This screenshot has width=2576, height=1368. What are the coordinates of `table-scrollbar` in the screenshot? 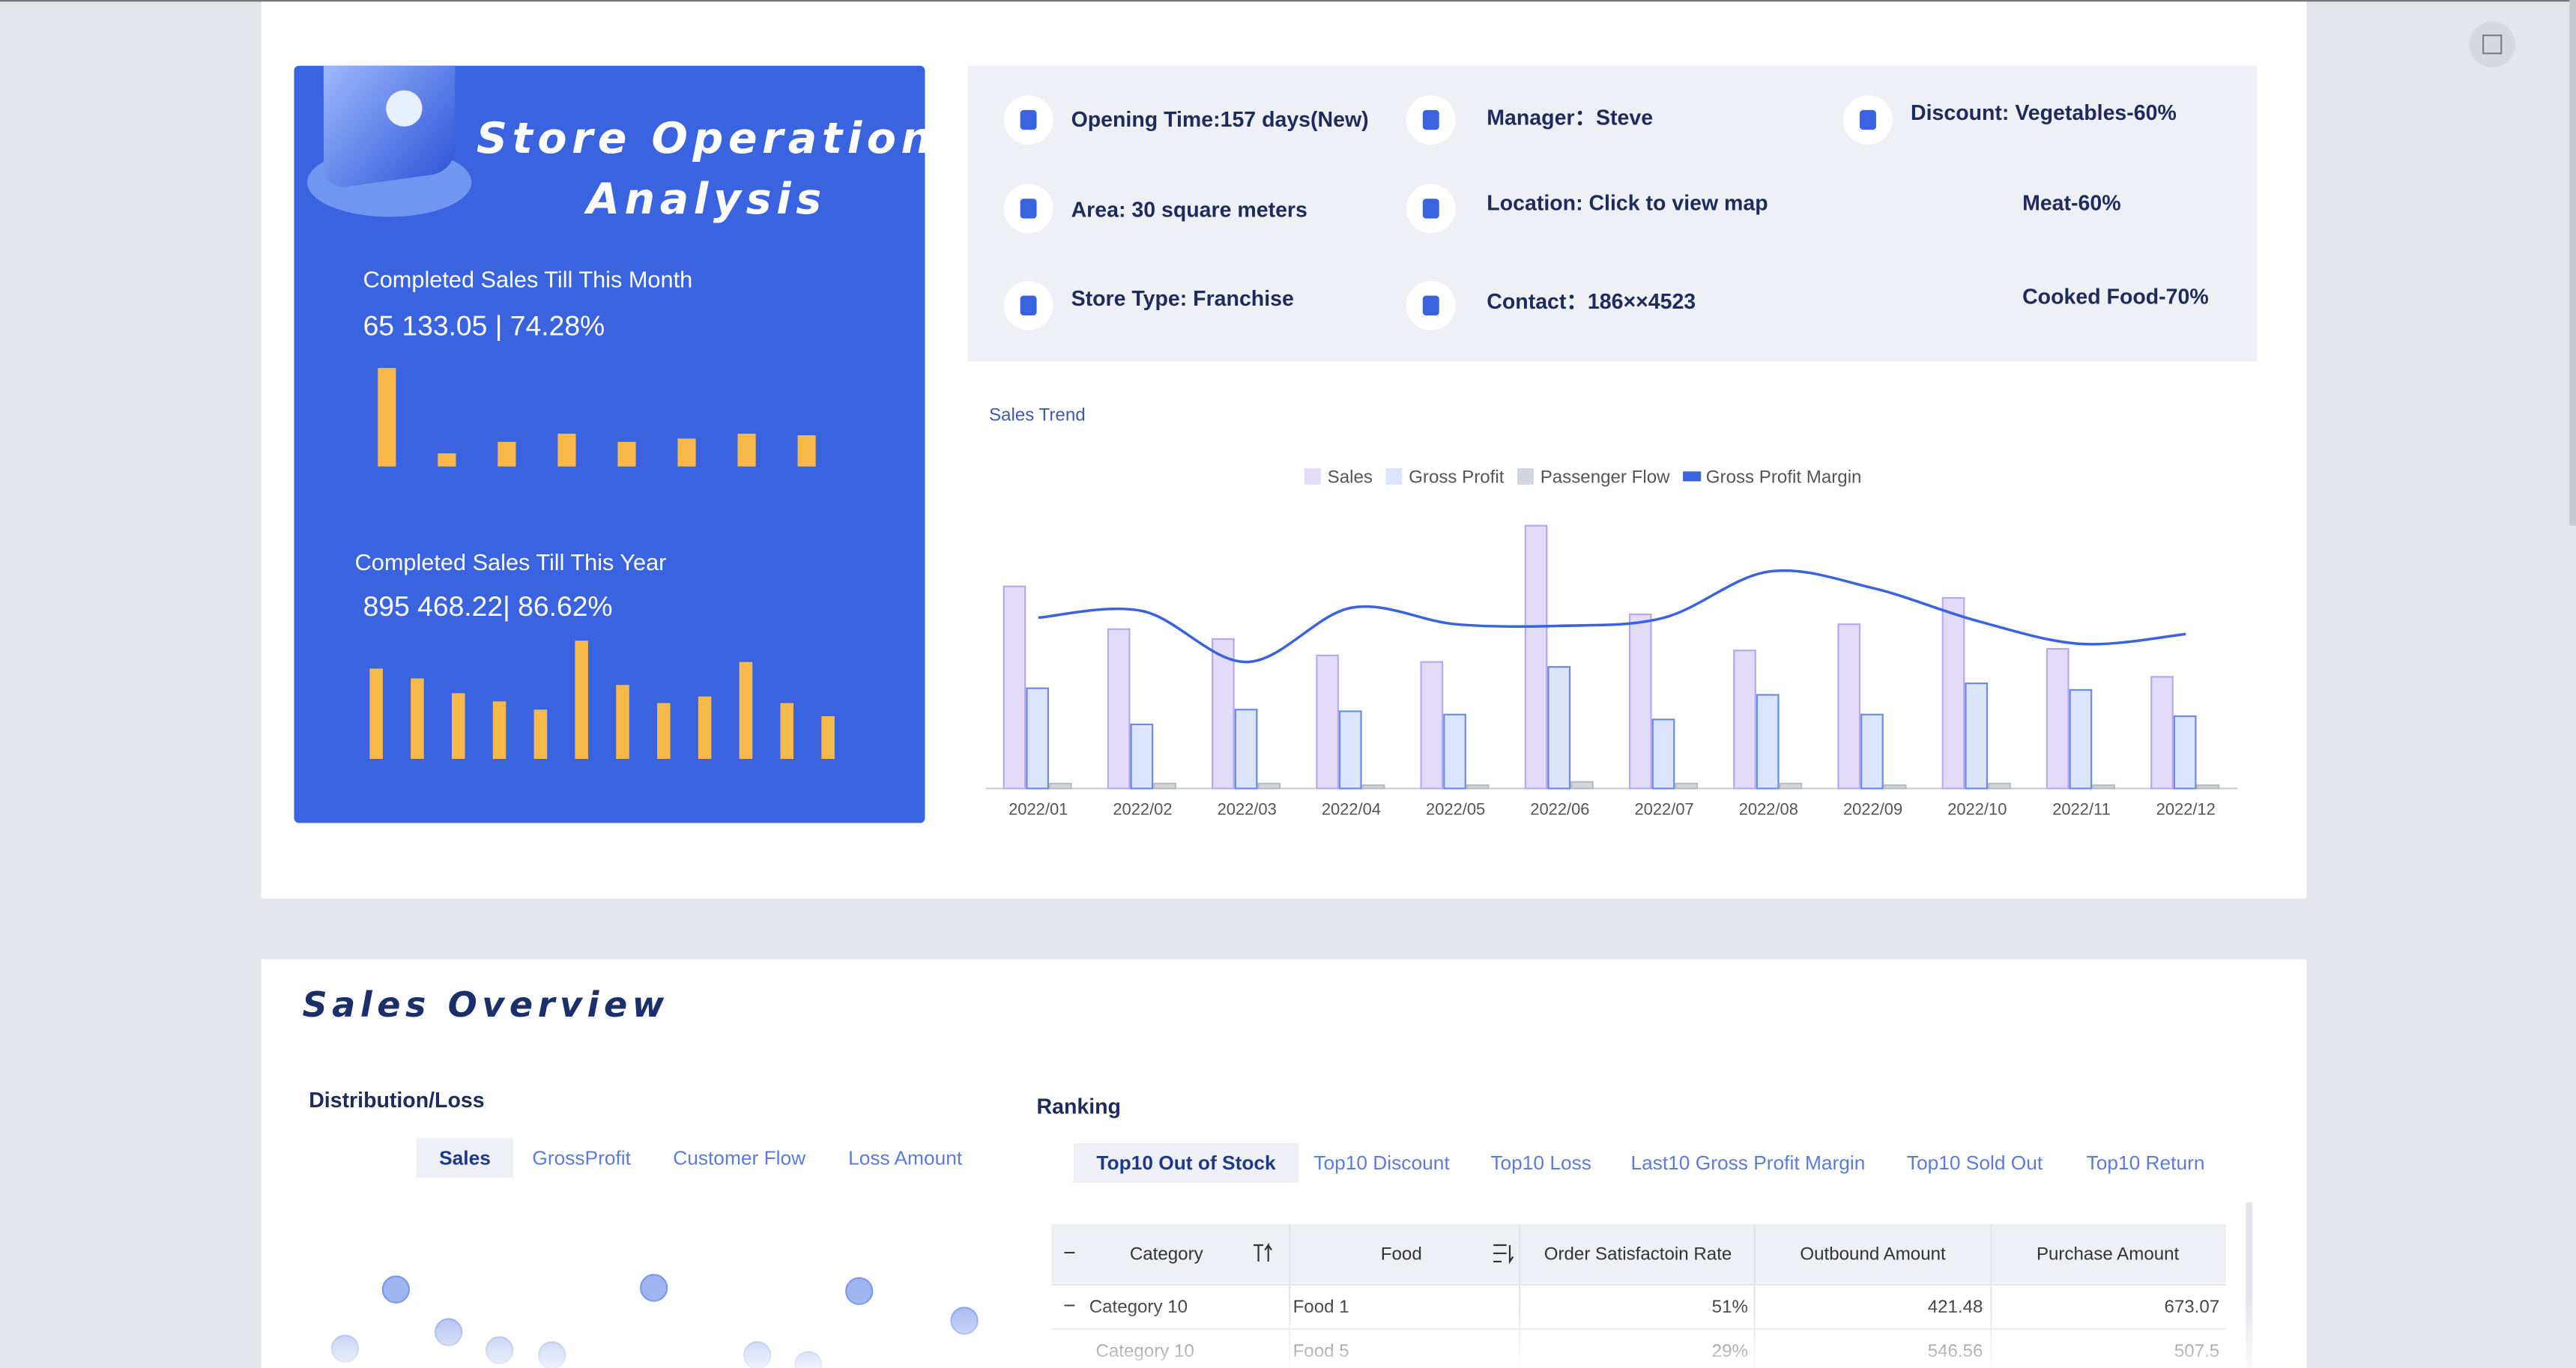 It's located at (2249, 1285).